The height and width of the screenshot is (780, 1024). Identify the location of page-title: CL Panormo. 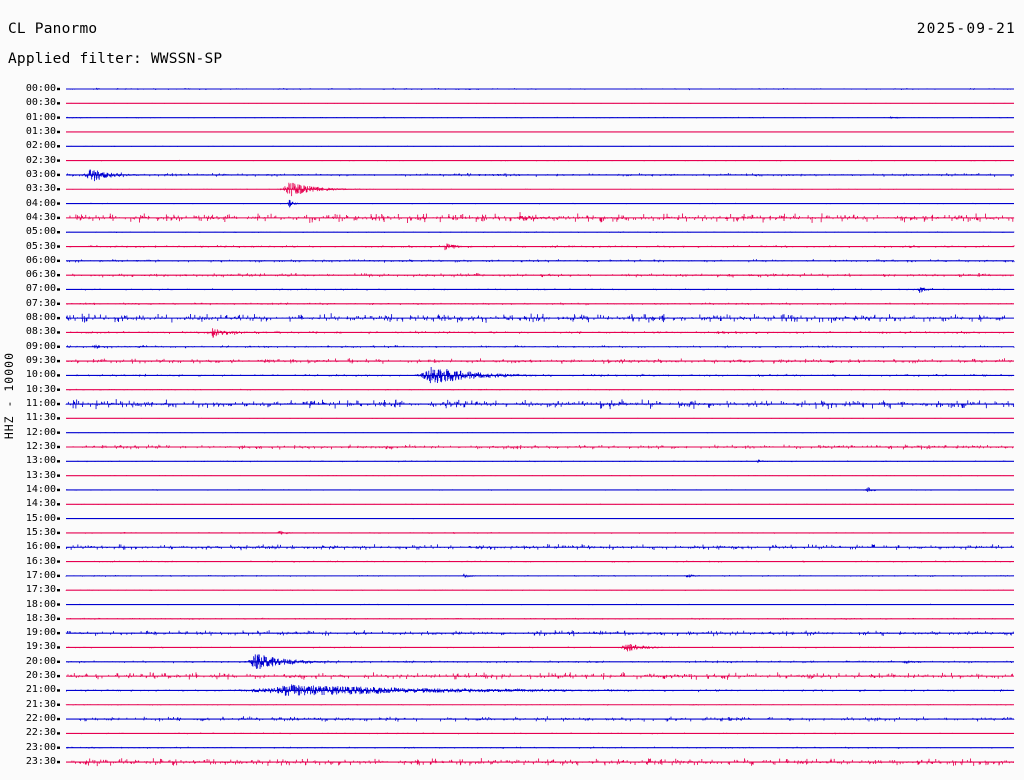
(53, 29).